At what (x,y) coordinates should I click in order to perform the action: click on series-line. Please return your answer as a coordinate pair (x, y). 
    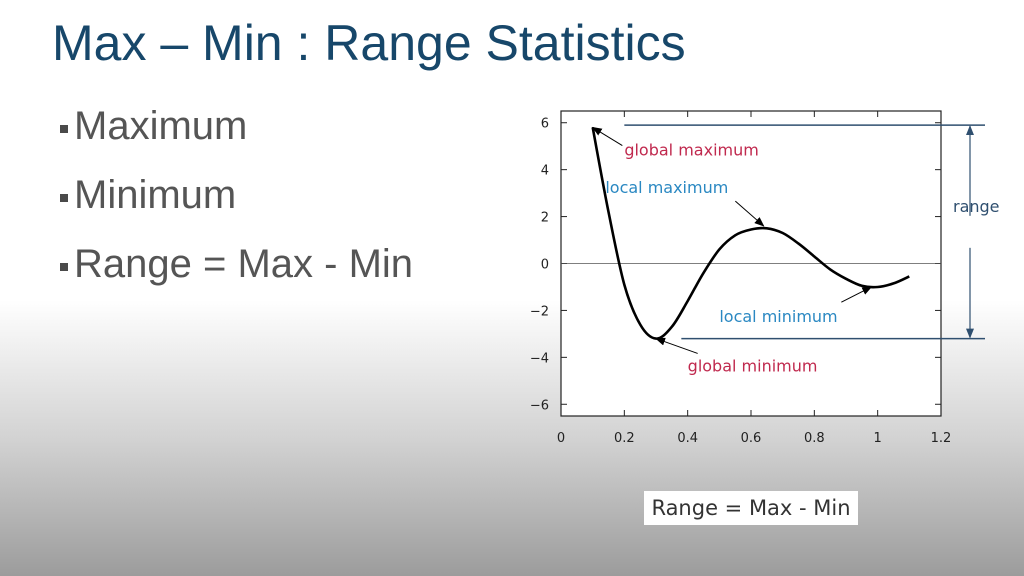
    Looking at the image, I should click on (750, 233).